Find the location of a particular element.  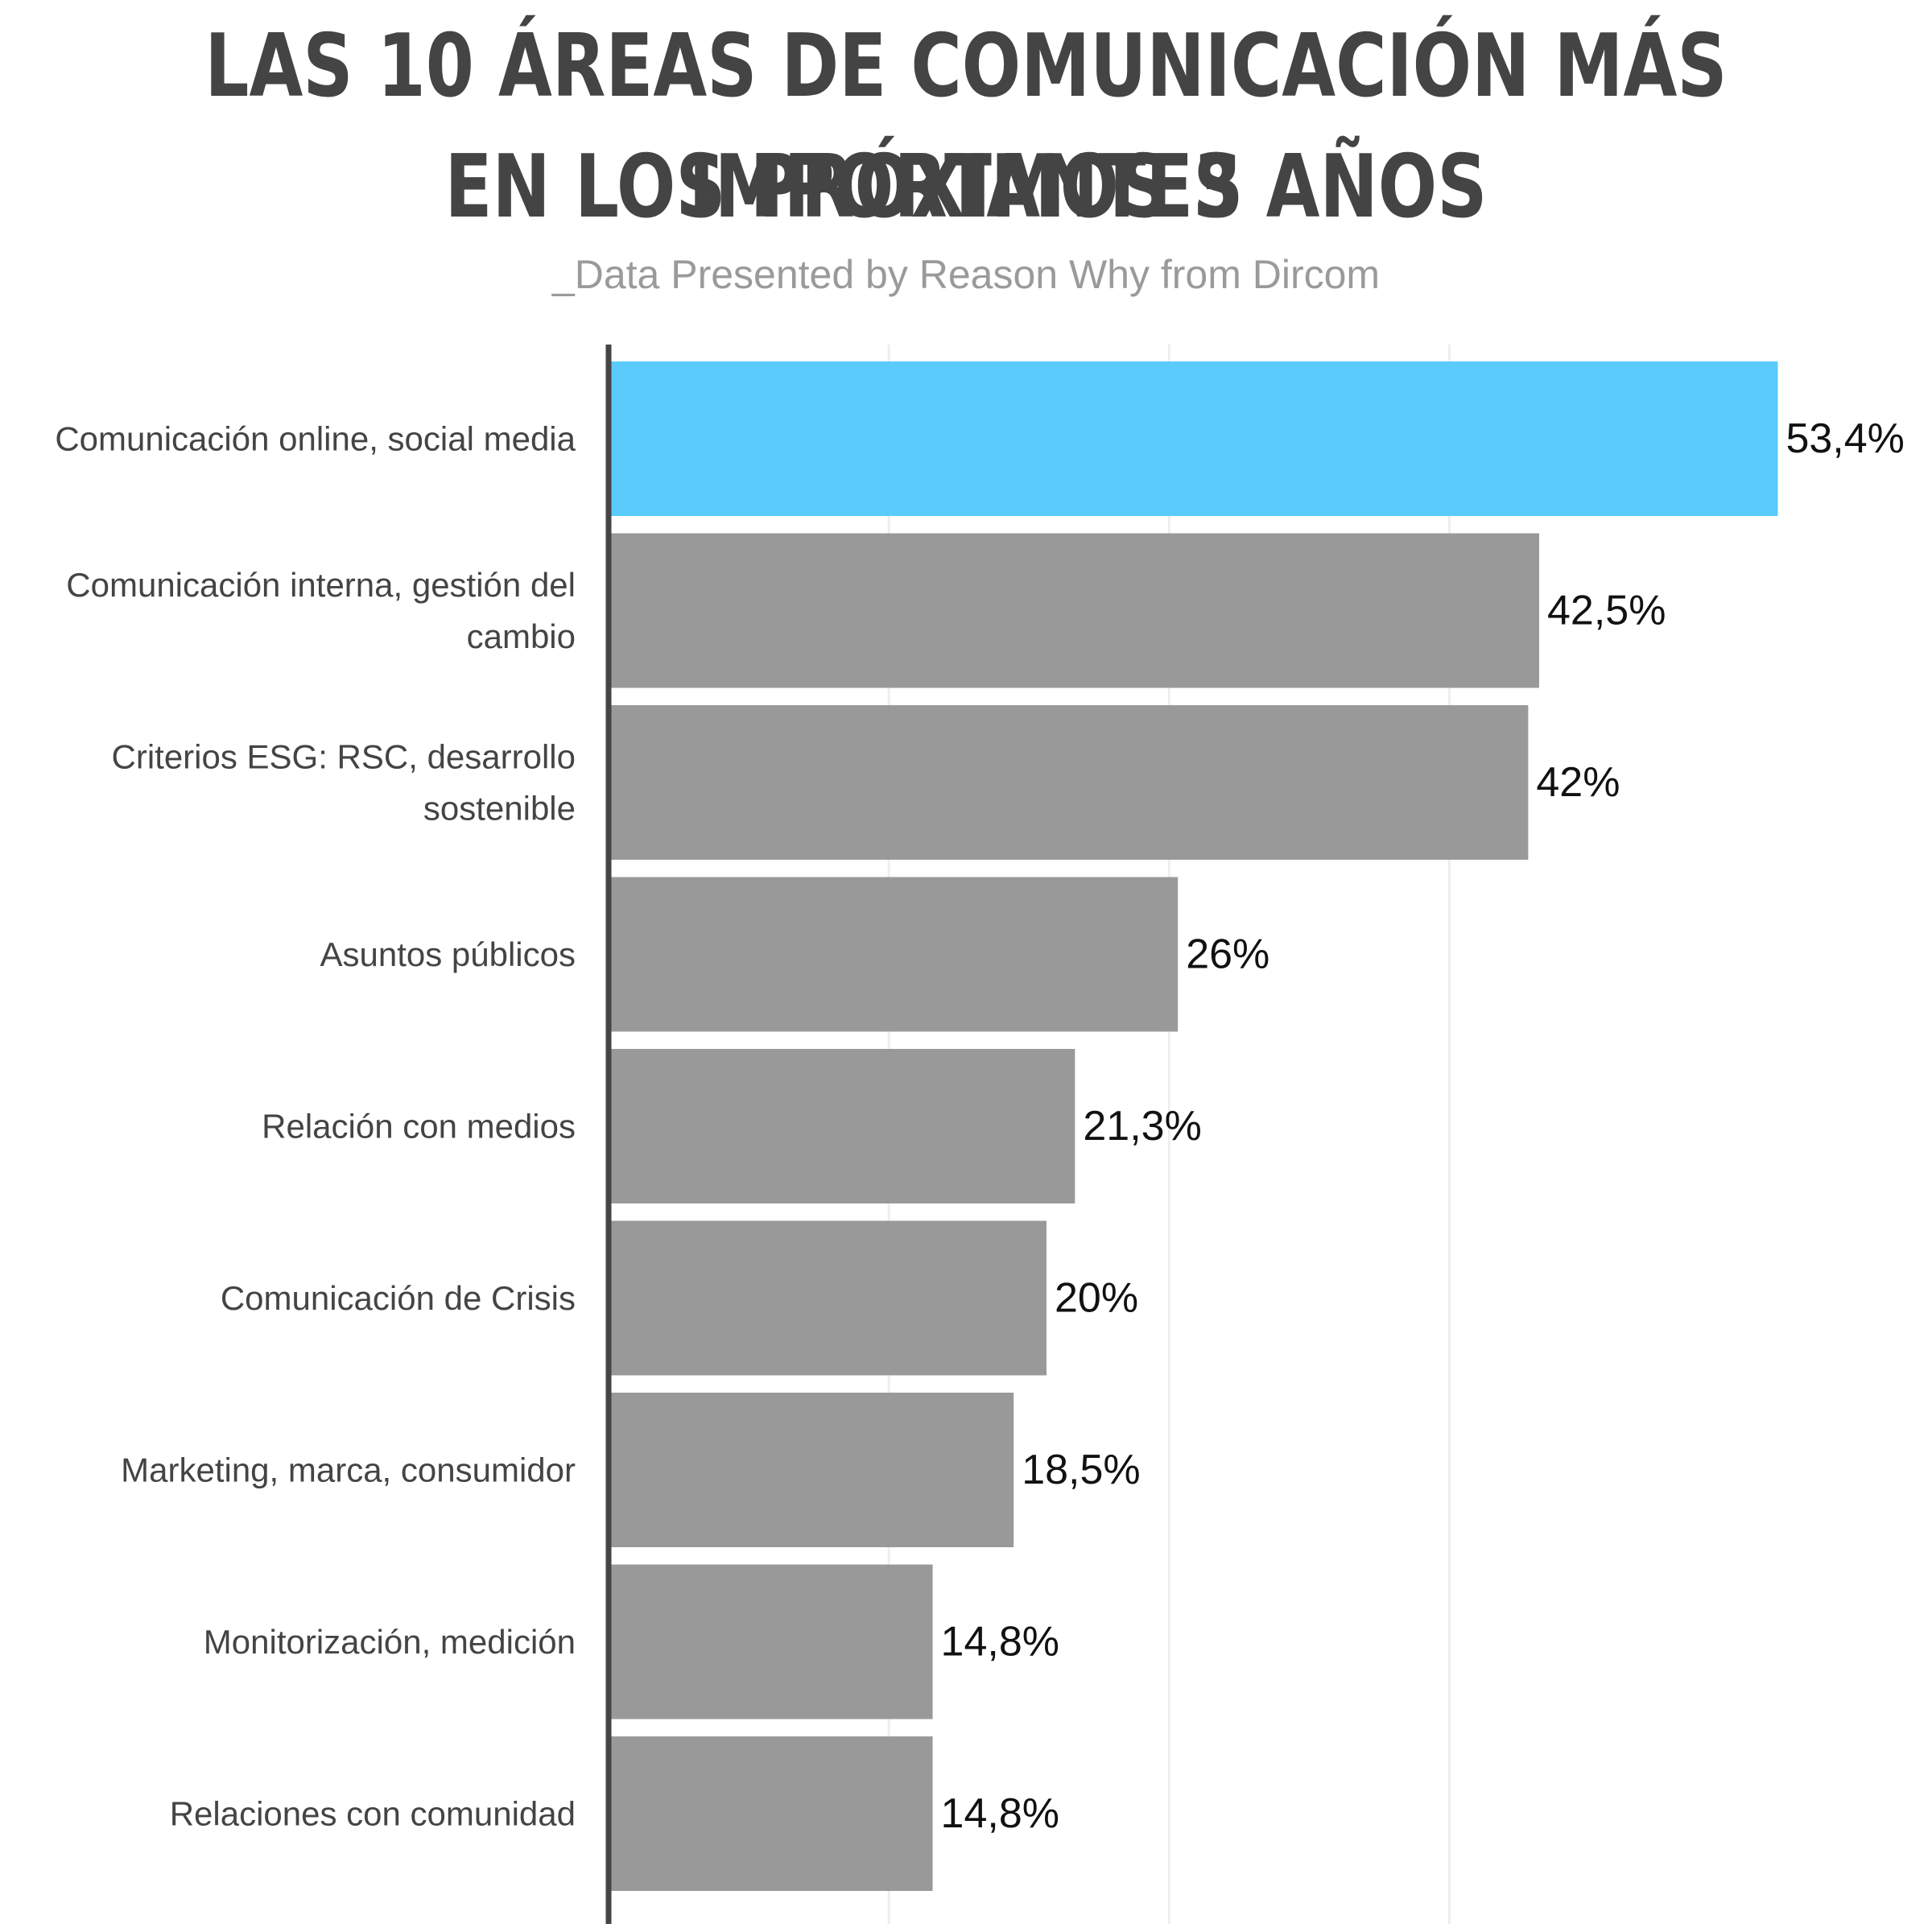

category-label-line: cambio is located at coordinates (521, 636).